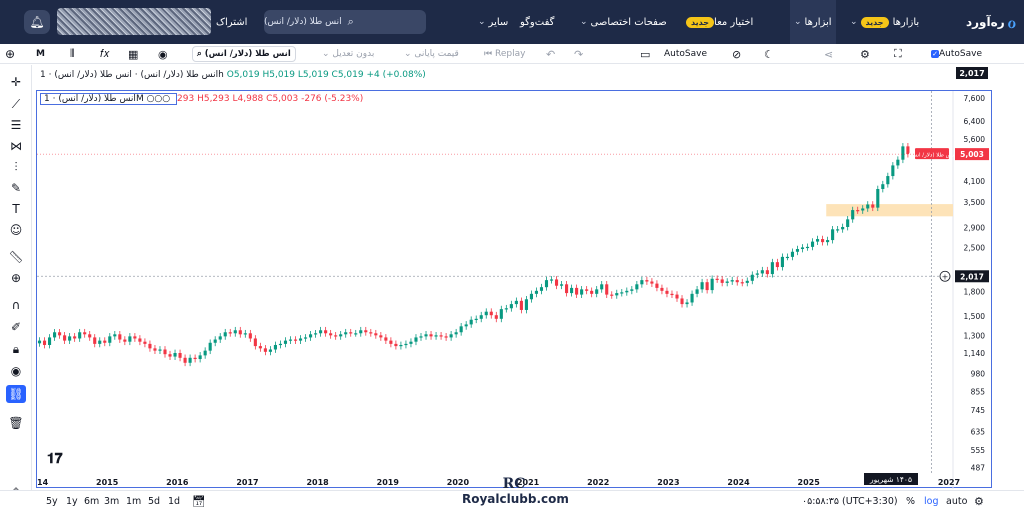 Image resolution: width=1024 pixels, height=512 pixels. Describe the element at coordinates (16, 103) in the screenshot. I see `trend-line-icon: ⟋` at that location.